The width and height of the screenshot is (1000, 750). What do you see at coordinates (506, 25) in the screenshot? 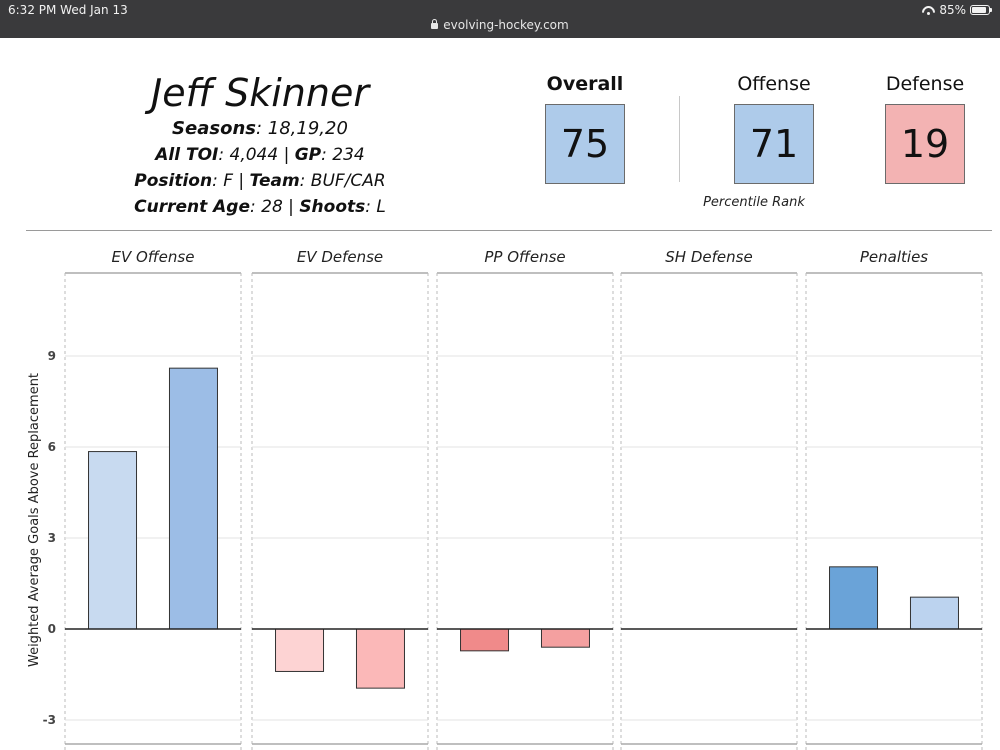
I see `url-text: evolving-hockey.com` at bounding box center [506, 25].